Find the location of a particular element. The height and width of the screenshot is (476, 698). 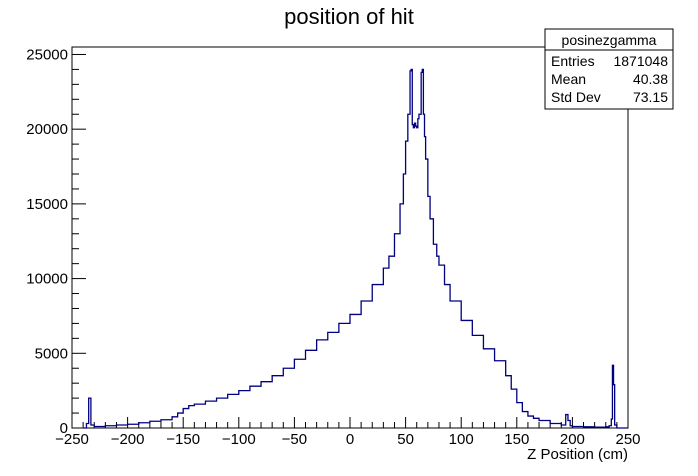

x-tick-label: −100 is located at coordinates (239, 439).